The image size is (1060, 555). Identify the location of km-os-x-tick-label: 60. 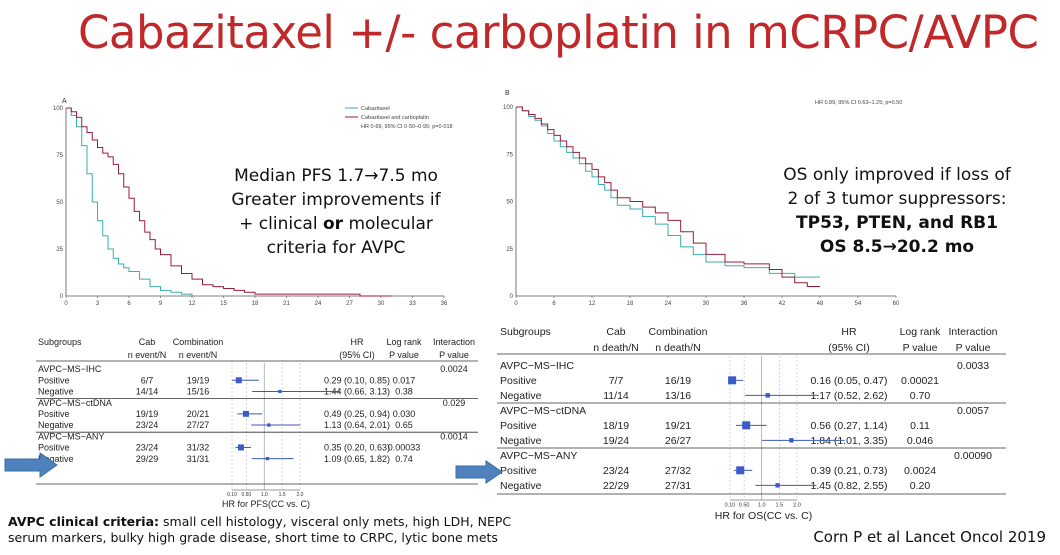
(896, 304).